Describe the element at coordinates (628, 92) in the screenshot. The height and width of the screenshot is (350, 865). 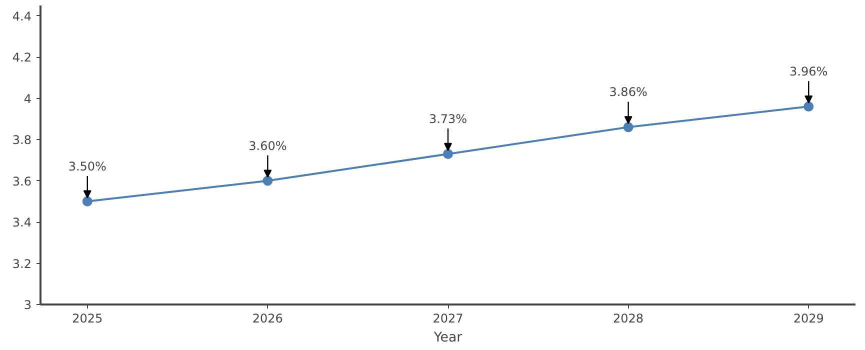
I see `data-label: 3.86%` at that location.